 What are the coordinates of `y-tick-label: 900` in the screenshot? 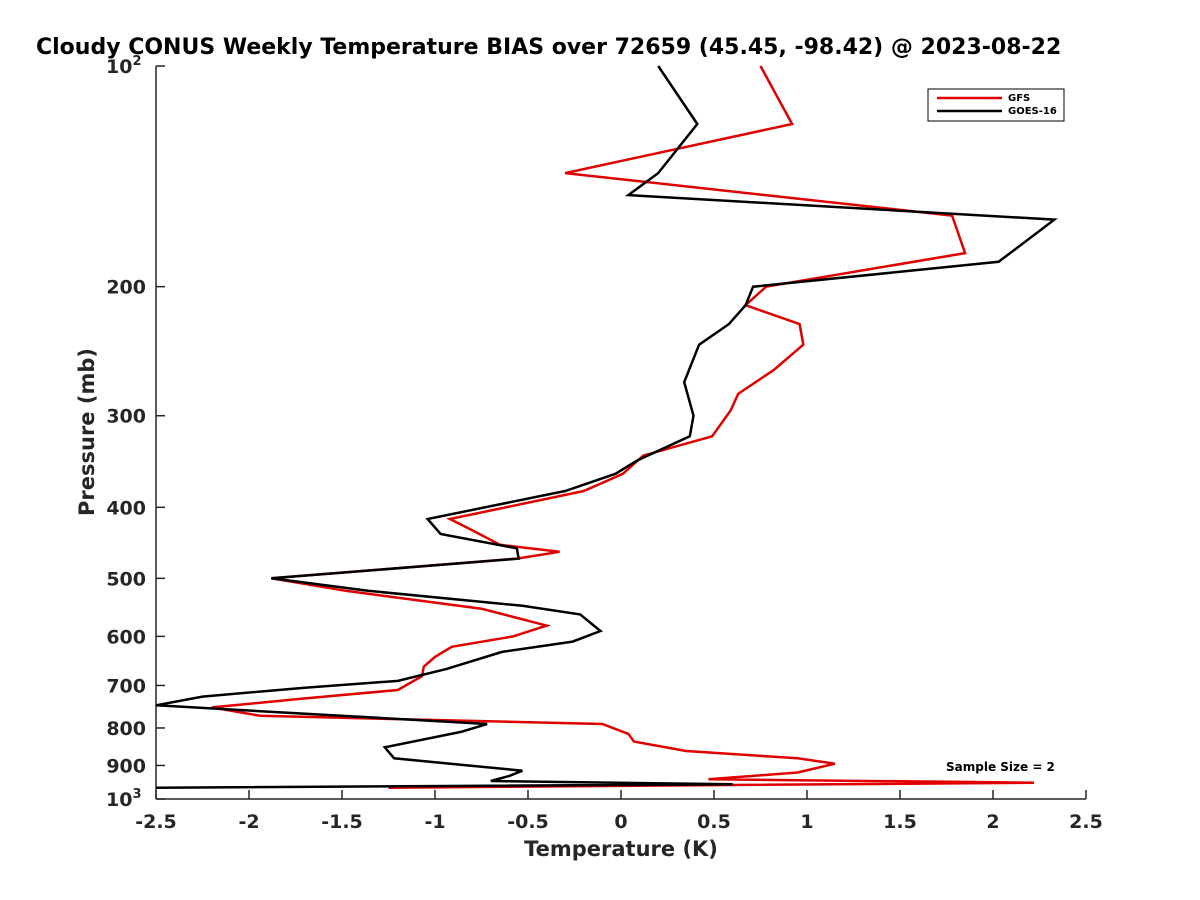 It's located at (126, 766).